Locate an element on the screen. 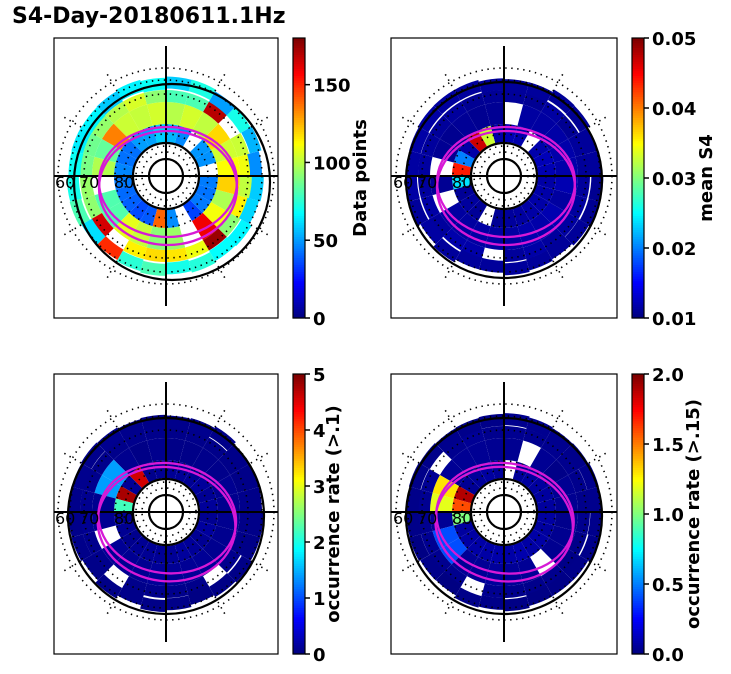 Image resolution: width=731 pixels, height=674 pixels. radial-tick-label: 70 is located at coordinates (427, 182).